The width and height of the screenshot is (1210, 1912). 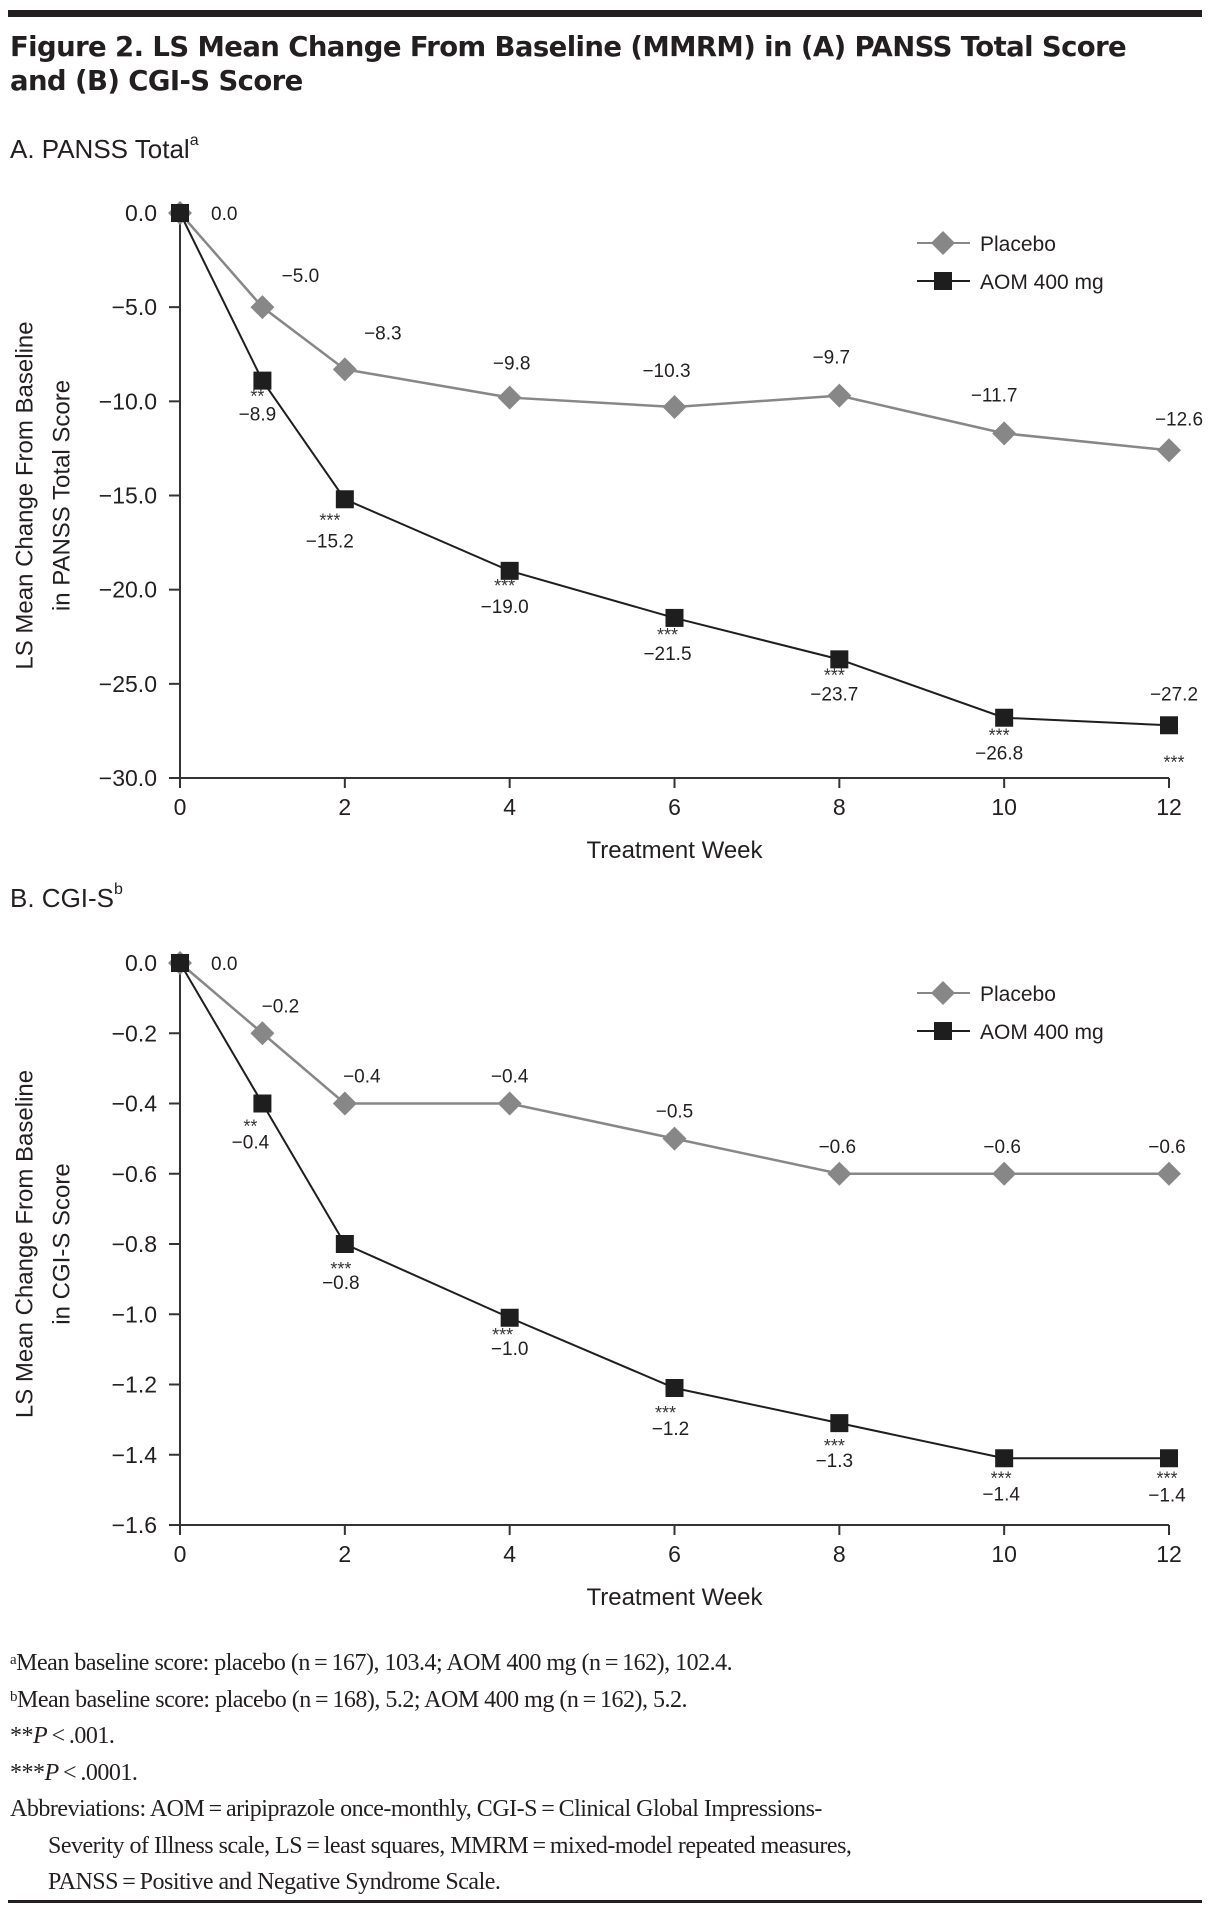 I want to click on data-label: −15.2, so click(x=330, y=541).